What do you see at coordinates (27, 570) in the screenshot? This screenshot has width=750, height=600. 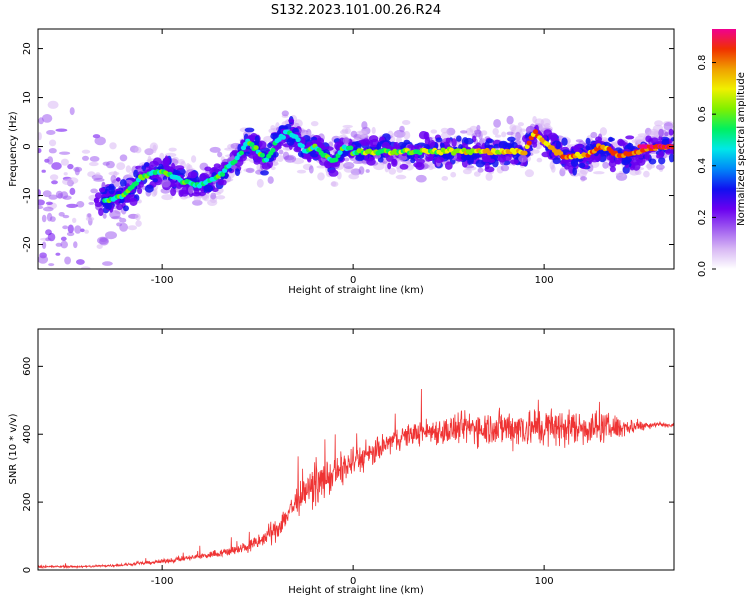 I see `snr-y-tick-label: 0` at bounding box center [27, 570].